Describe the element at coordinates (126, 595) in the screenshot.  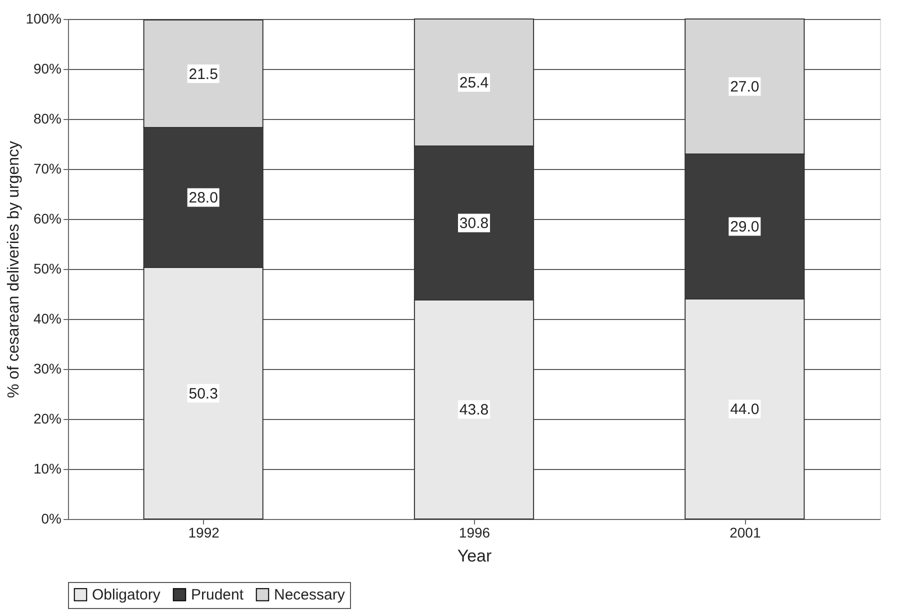
I see `legend-label: Obligatory` at that location.